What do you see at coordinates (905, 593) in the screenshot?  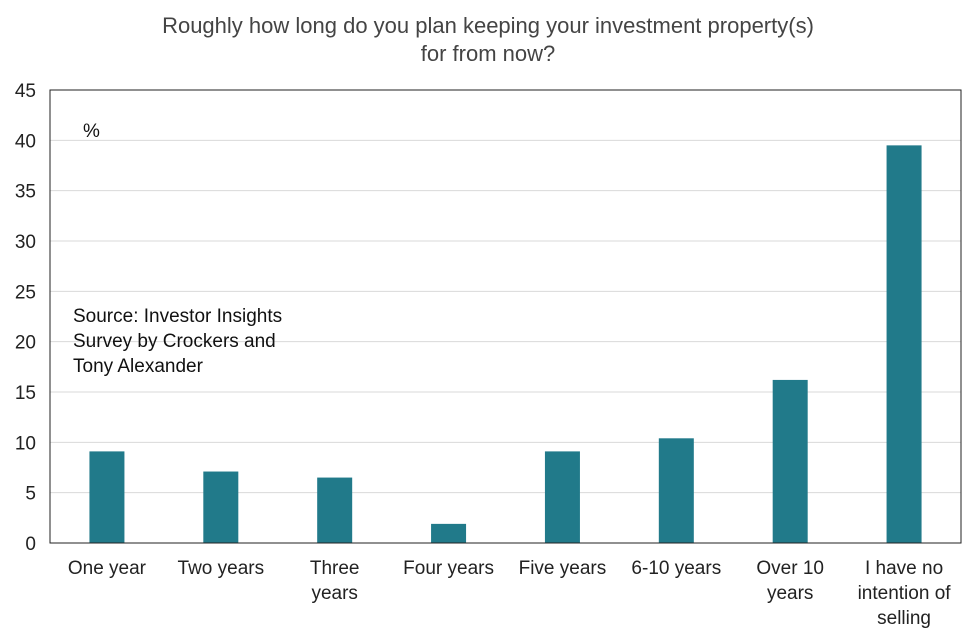 I see `x-tick-label: intention of` at bounding box center [905, 593].